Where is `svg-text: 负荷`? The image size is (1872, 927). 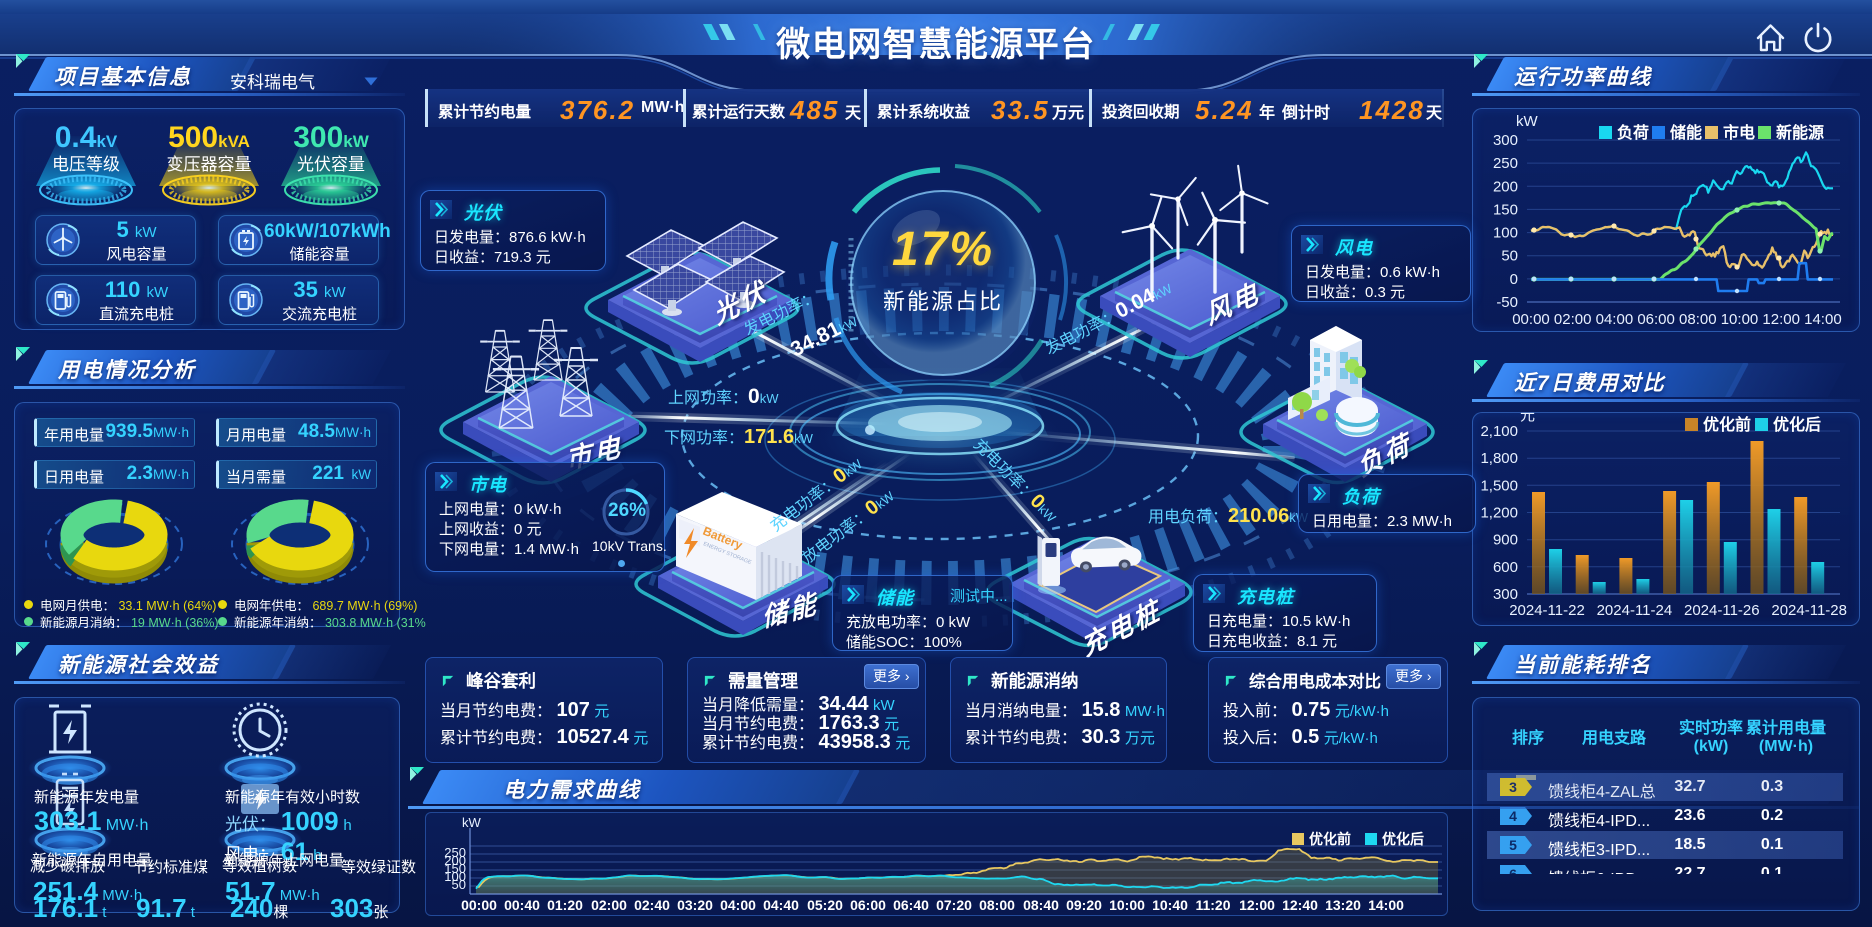
svg-text: 负荷 is located at coordinates (1633, 132).